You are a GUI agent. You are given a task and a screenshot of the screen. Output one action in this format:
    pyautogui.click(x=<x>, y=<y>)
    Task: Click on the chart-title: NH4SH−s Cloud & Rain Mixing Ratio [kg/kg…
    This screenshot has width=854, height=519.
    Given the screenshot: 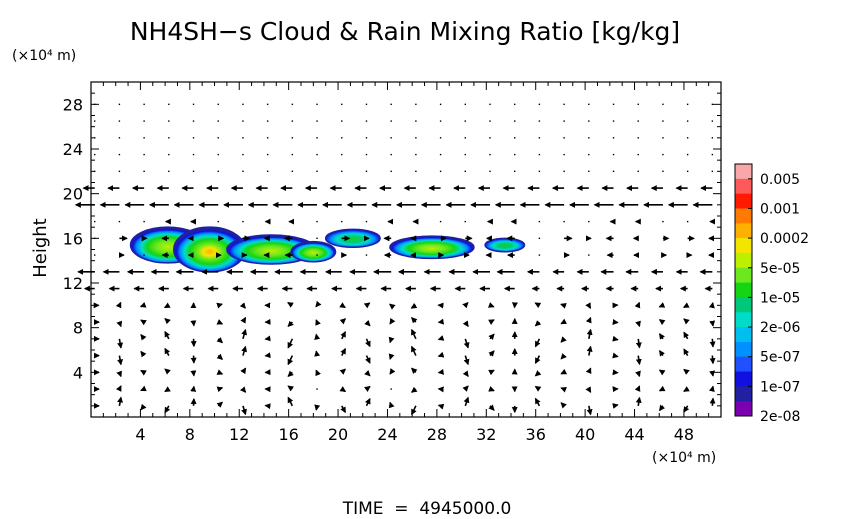 What is the action you would take?
    pyautogui.click(x=405, y=31)
    